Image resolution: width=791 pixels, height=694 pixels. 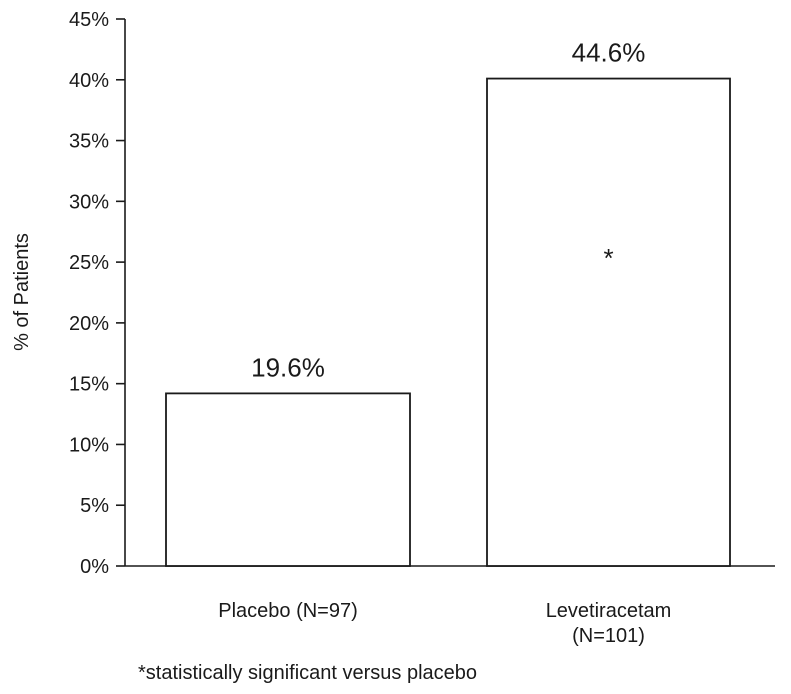 I want to click on category-label: Levetiracetam, so click(x=609, y=611).